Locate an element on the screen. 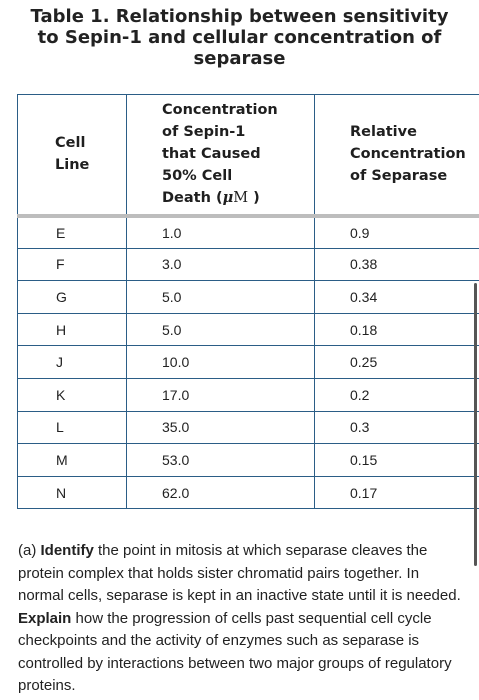 The height and width of the screenshot is (700, 479). header-cell-line-text-2: Line is located at coordinates (72, 165).